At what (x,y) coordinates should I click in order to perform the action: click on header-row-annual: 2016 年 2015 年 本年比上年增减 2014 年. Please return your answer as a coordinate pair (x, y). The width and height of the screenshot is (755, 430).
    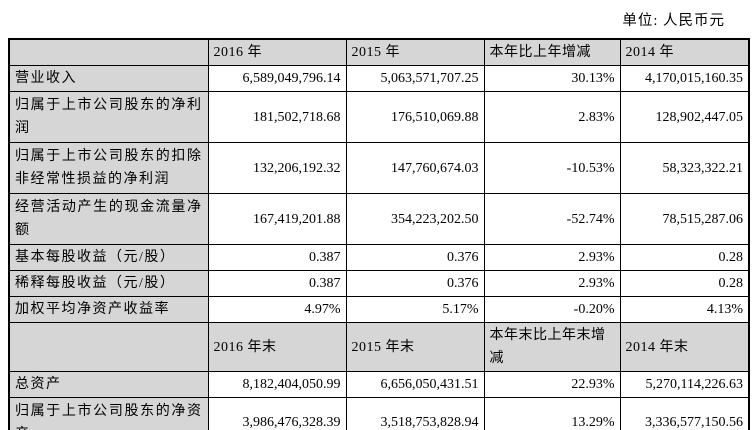
    Looking at the image, I should click on (379, 52).